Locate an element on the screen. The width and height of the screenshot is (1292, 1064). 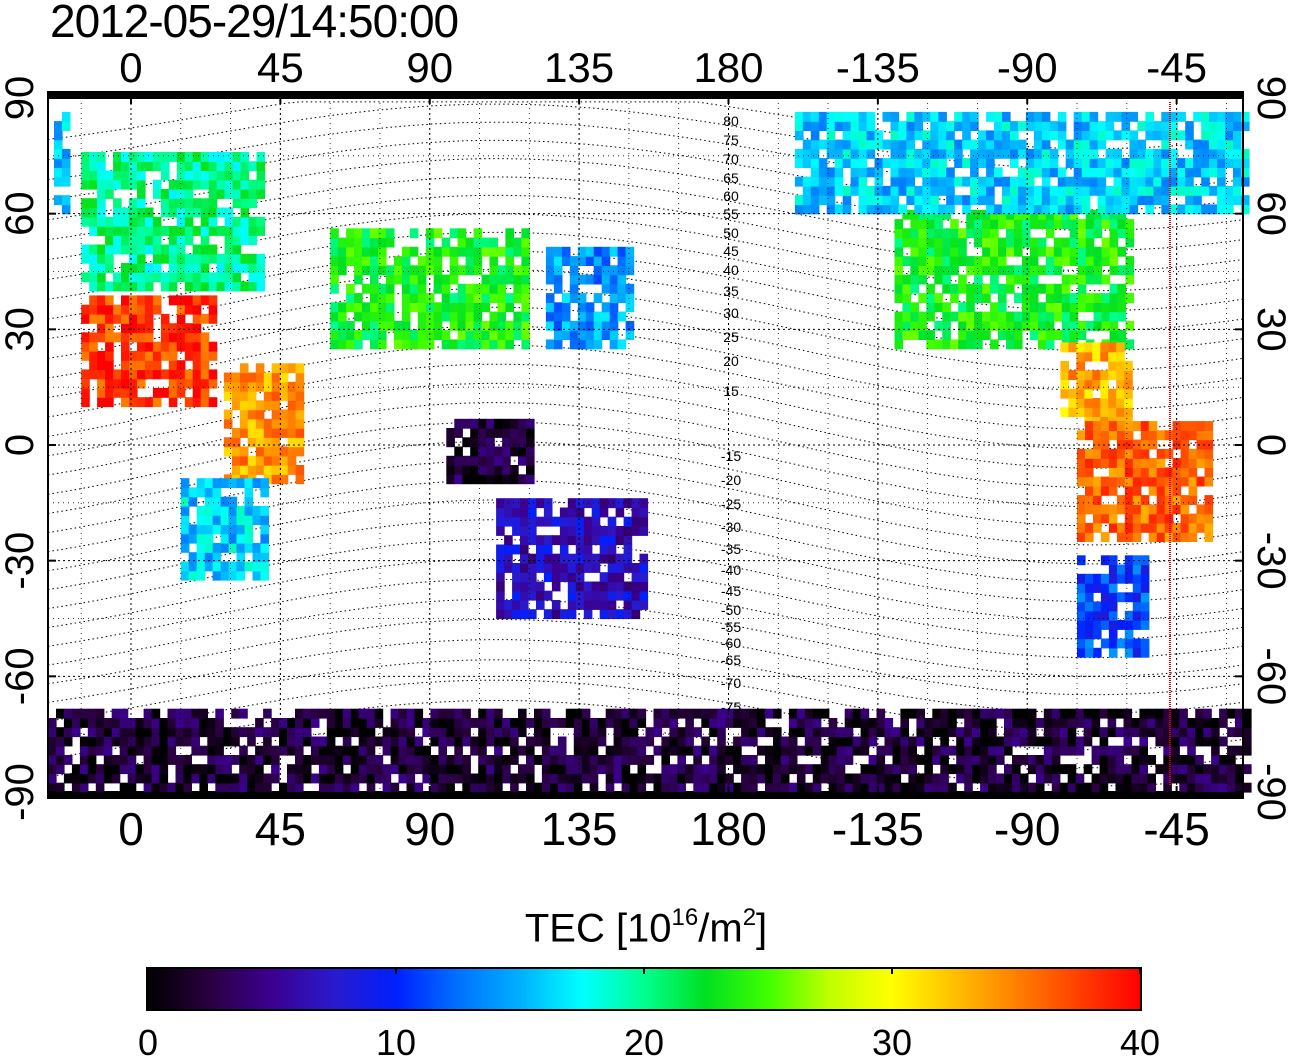
colorbar-label-exponent: 16 is located at coordinates (685, 917).